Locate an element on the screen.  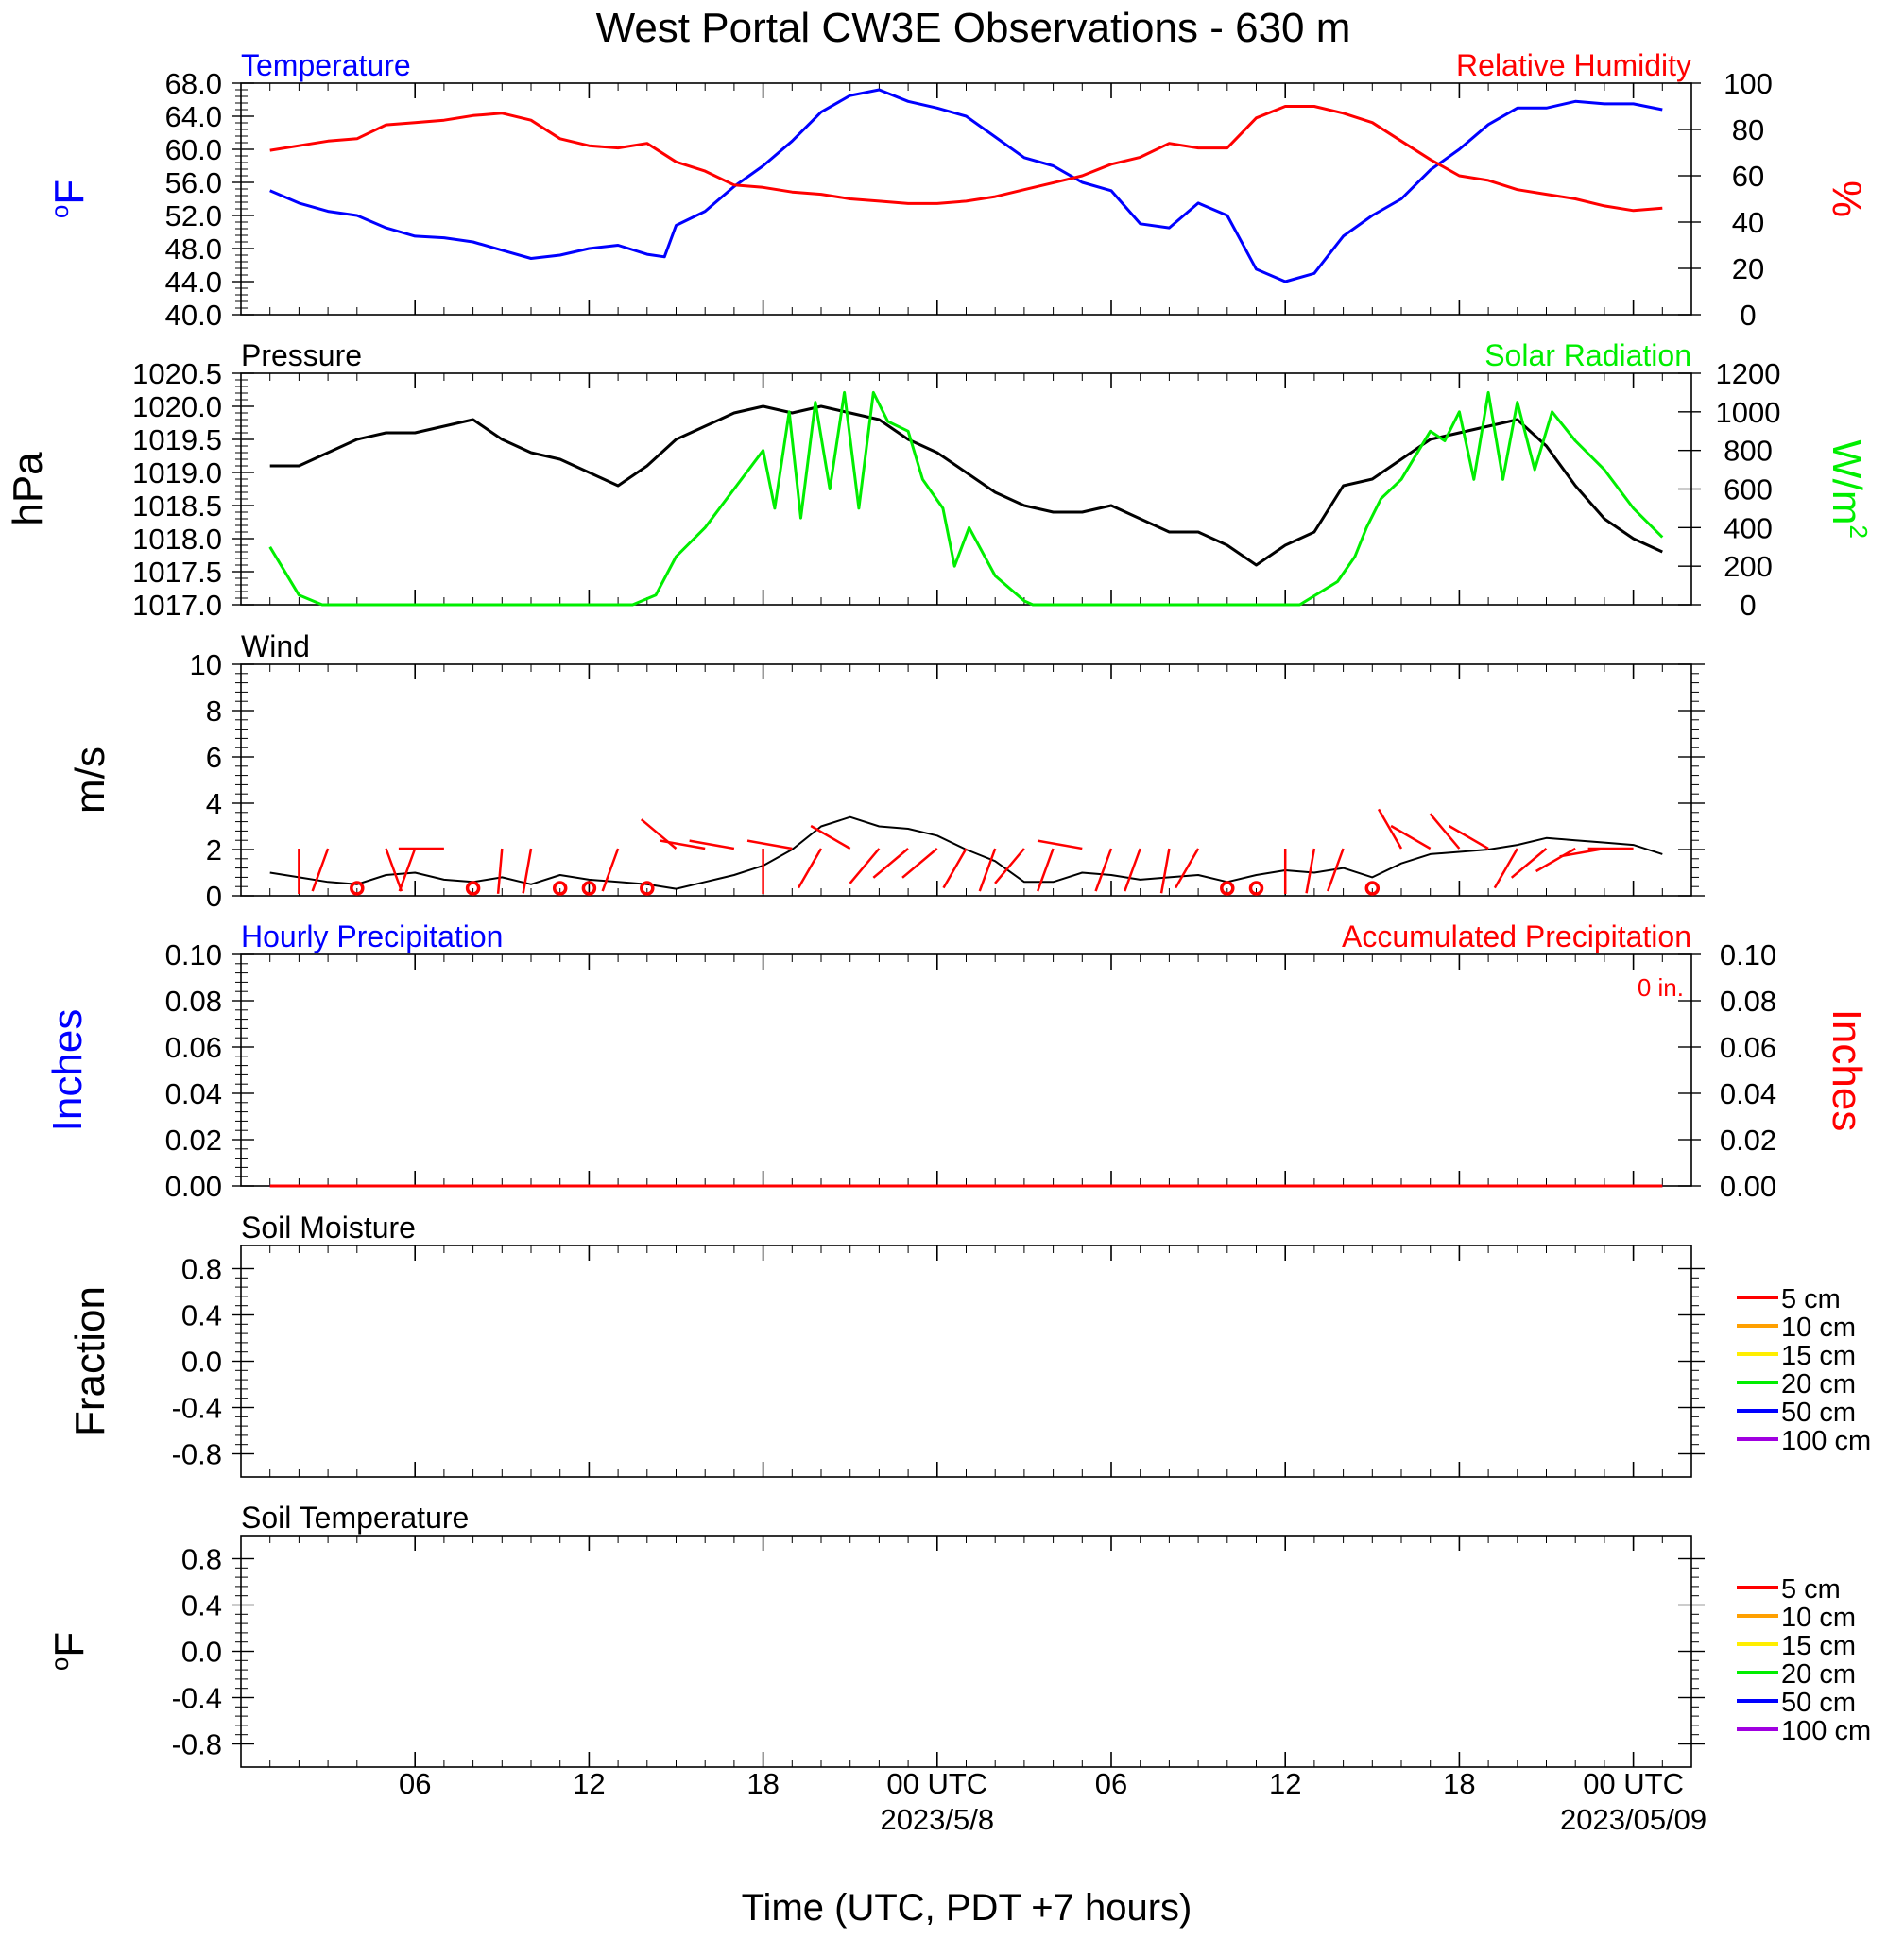
y-tick-label-left: 0.02 is located at coordinates (194, 1140).